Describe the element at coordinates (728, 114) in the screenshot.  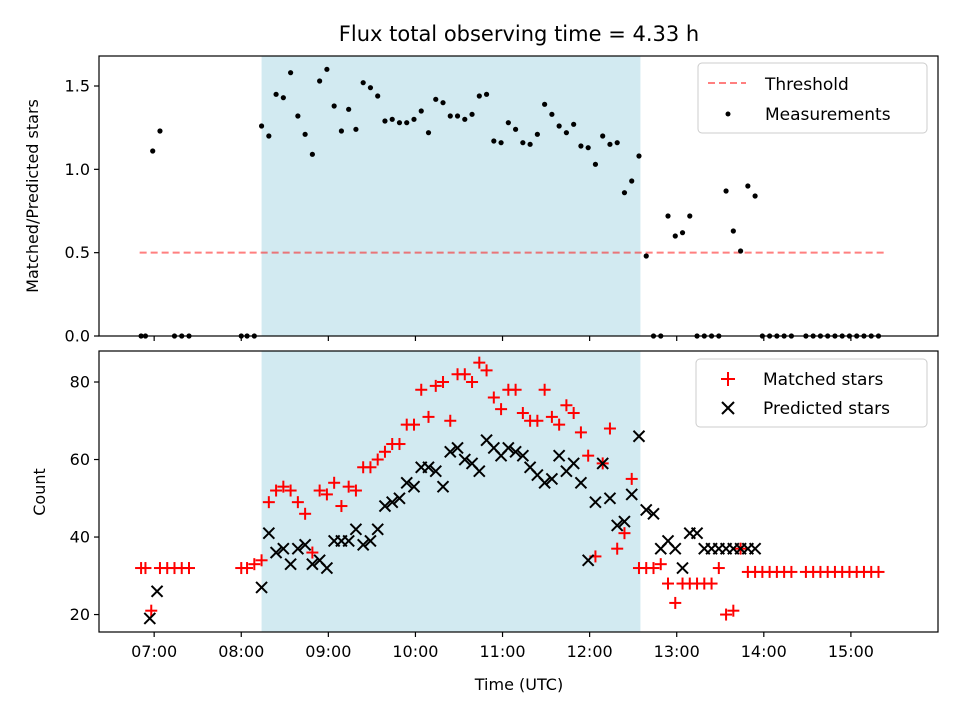
I see `legend-measurements-marker` at that location.